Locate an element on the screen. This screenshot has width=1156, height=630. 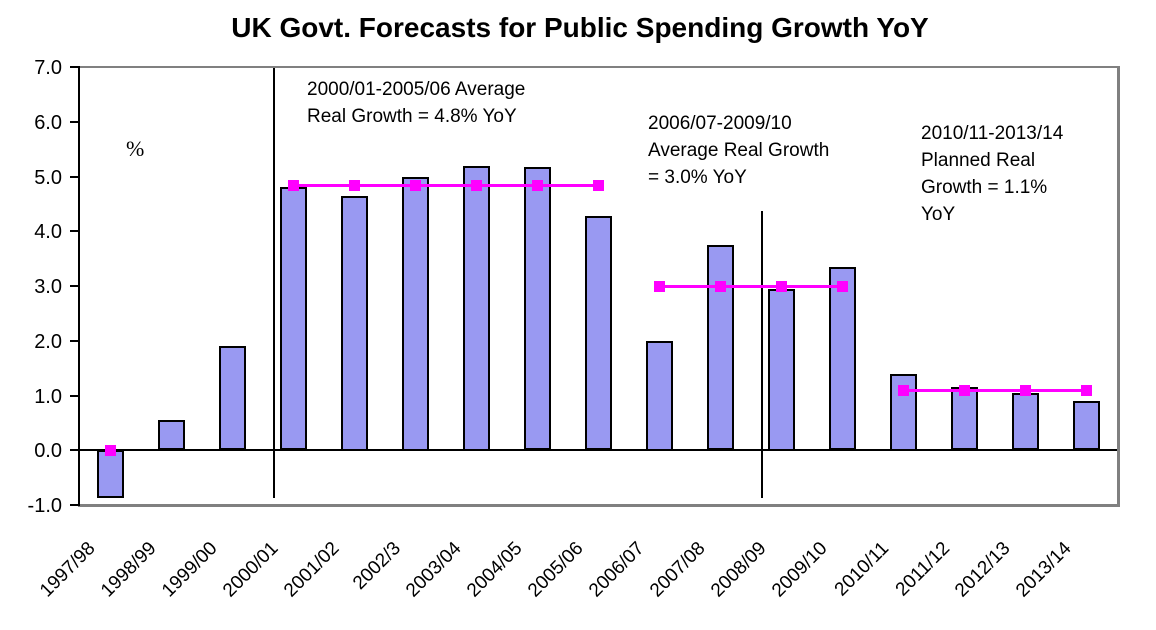
y-tick-label: 1.0 is located at coordinates (48, 397).